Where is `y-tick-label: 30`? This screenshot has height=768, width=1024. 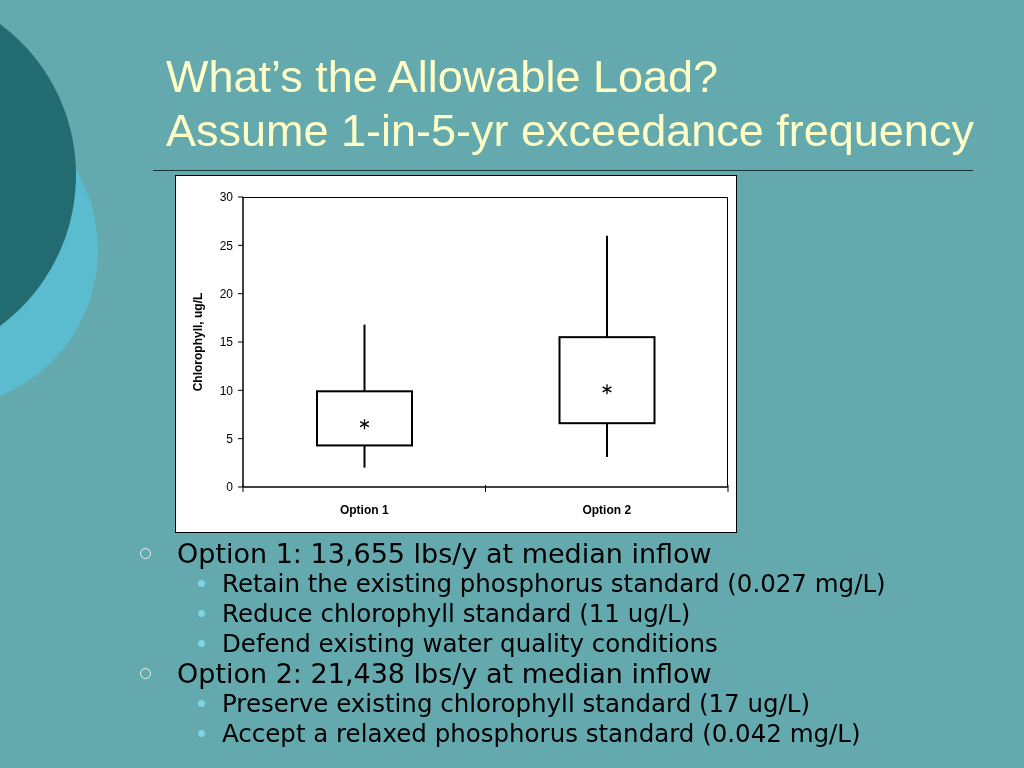 y-tick-label: 30 is located at coordinates (226, 197).